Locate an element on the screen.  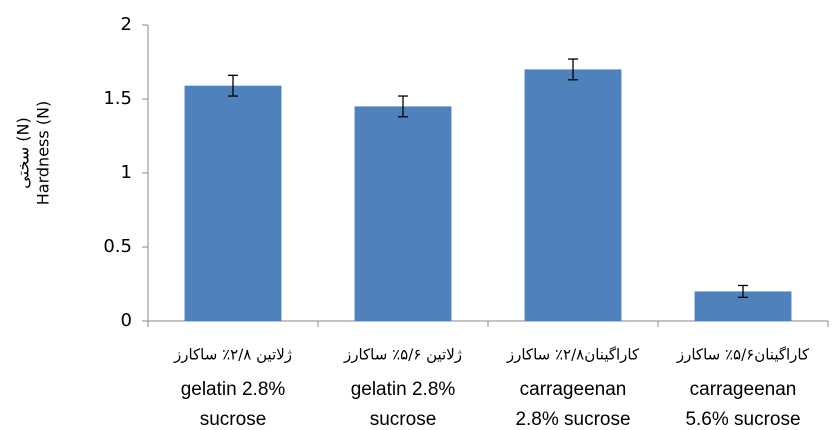
x-tick-label: 2.8% sucrose is located at coordinates (572, 419).